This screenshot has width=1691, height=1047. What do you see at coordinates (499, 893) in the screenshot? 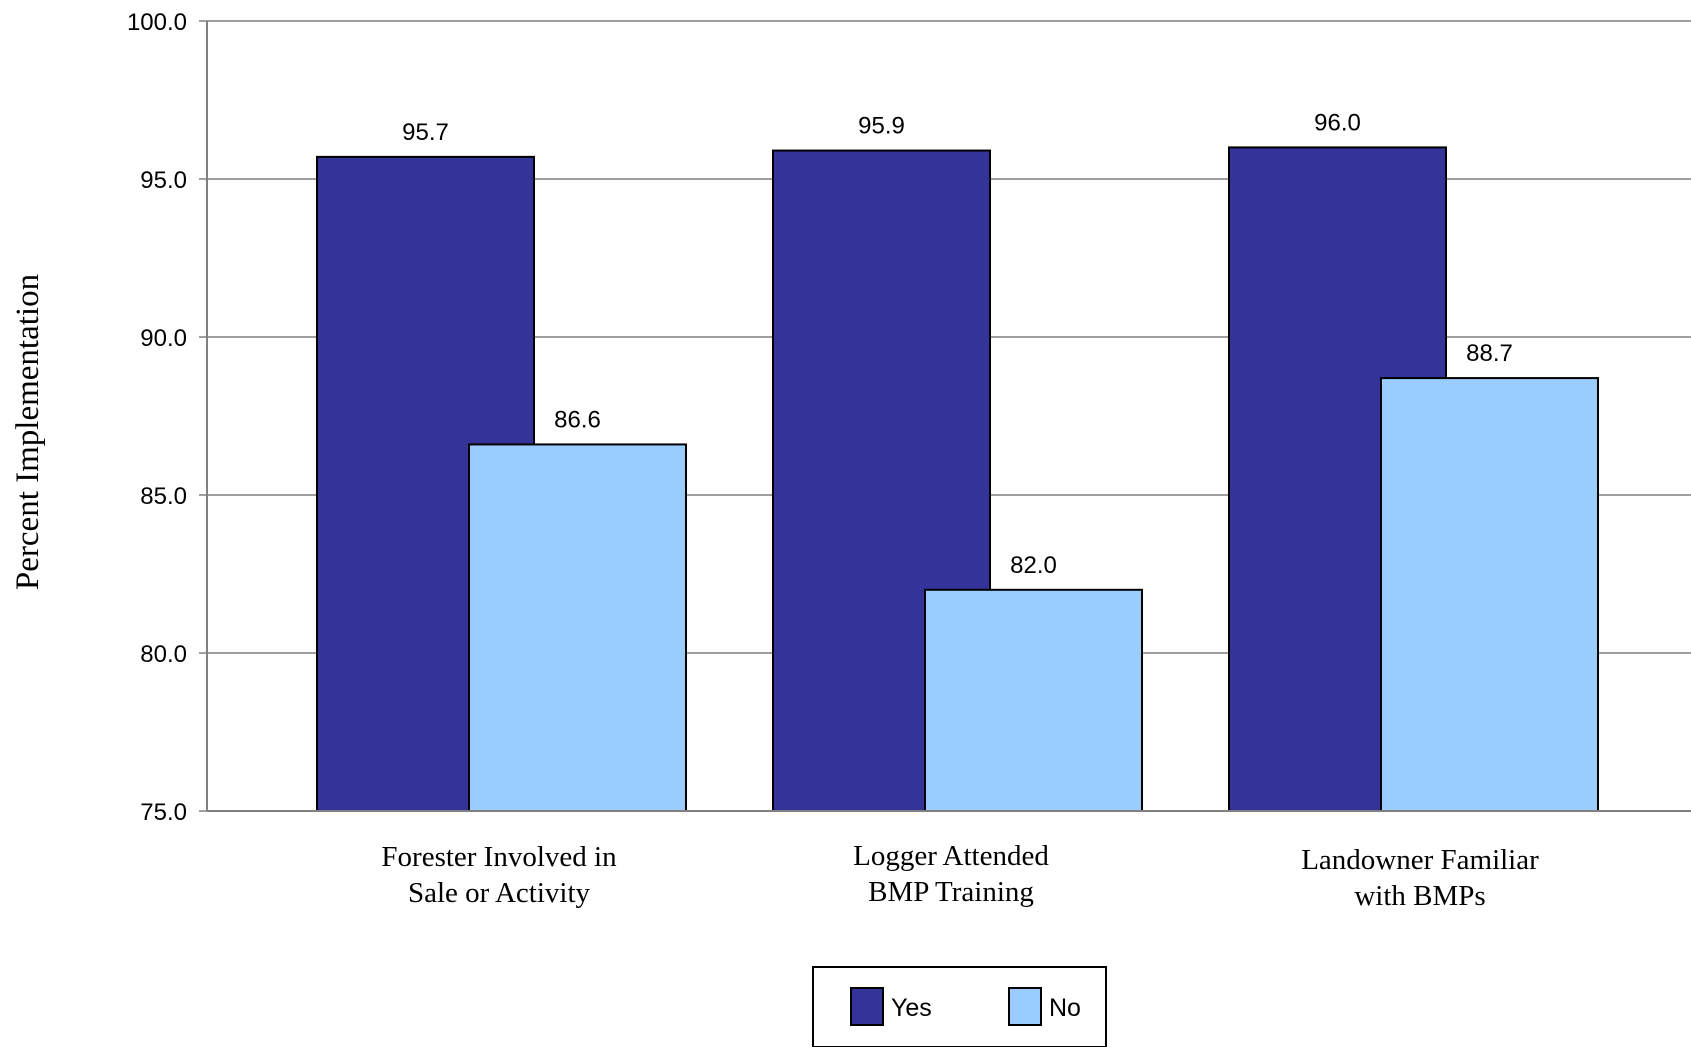
I see `category-label: Sale or Activity` at bounding box center [499, 893].